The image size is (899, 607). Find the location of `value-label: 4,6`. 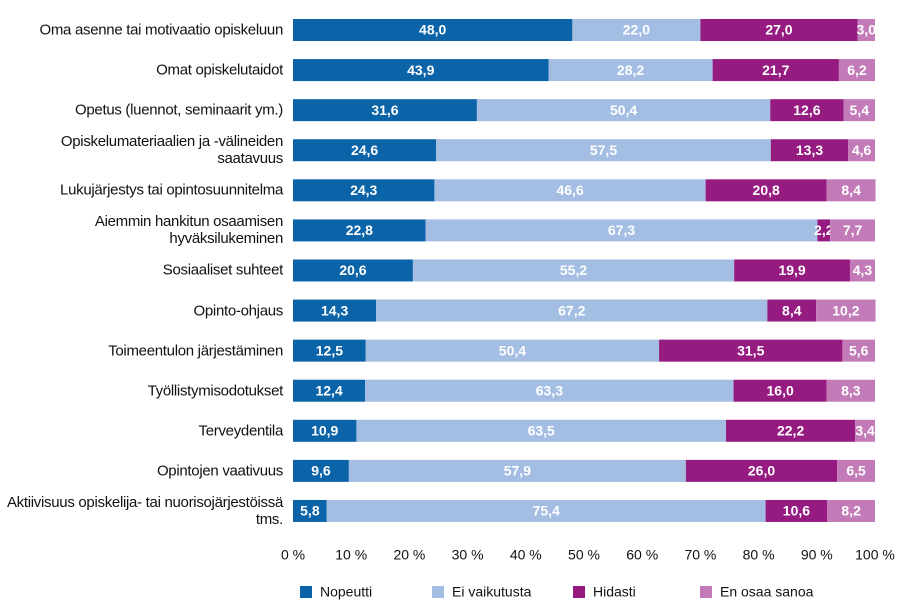

value-label: 4,6 is located at coordinates (862, 150).